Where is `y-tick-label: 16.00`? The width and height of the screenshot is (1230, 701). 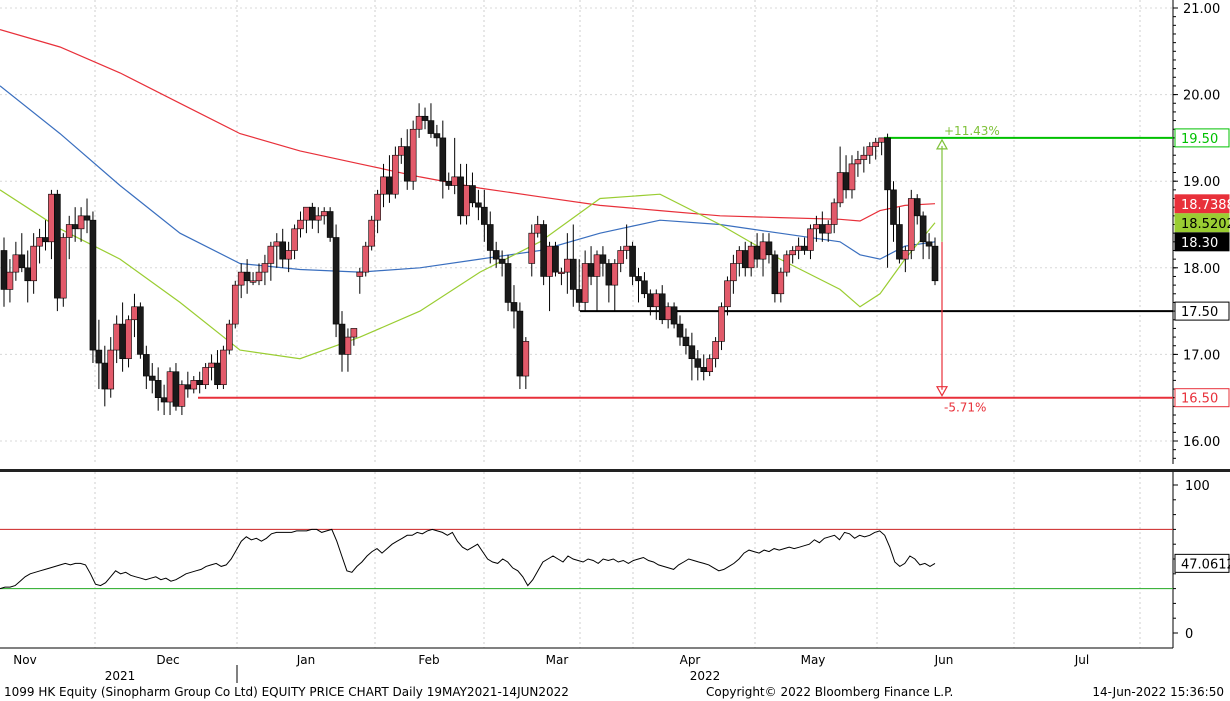
y-tick-label: 16.00 is located at coordinates (1201, 442).